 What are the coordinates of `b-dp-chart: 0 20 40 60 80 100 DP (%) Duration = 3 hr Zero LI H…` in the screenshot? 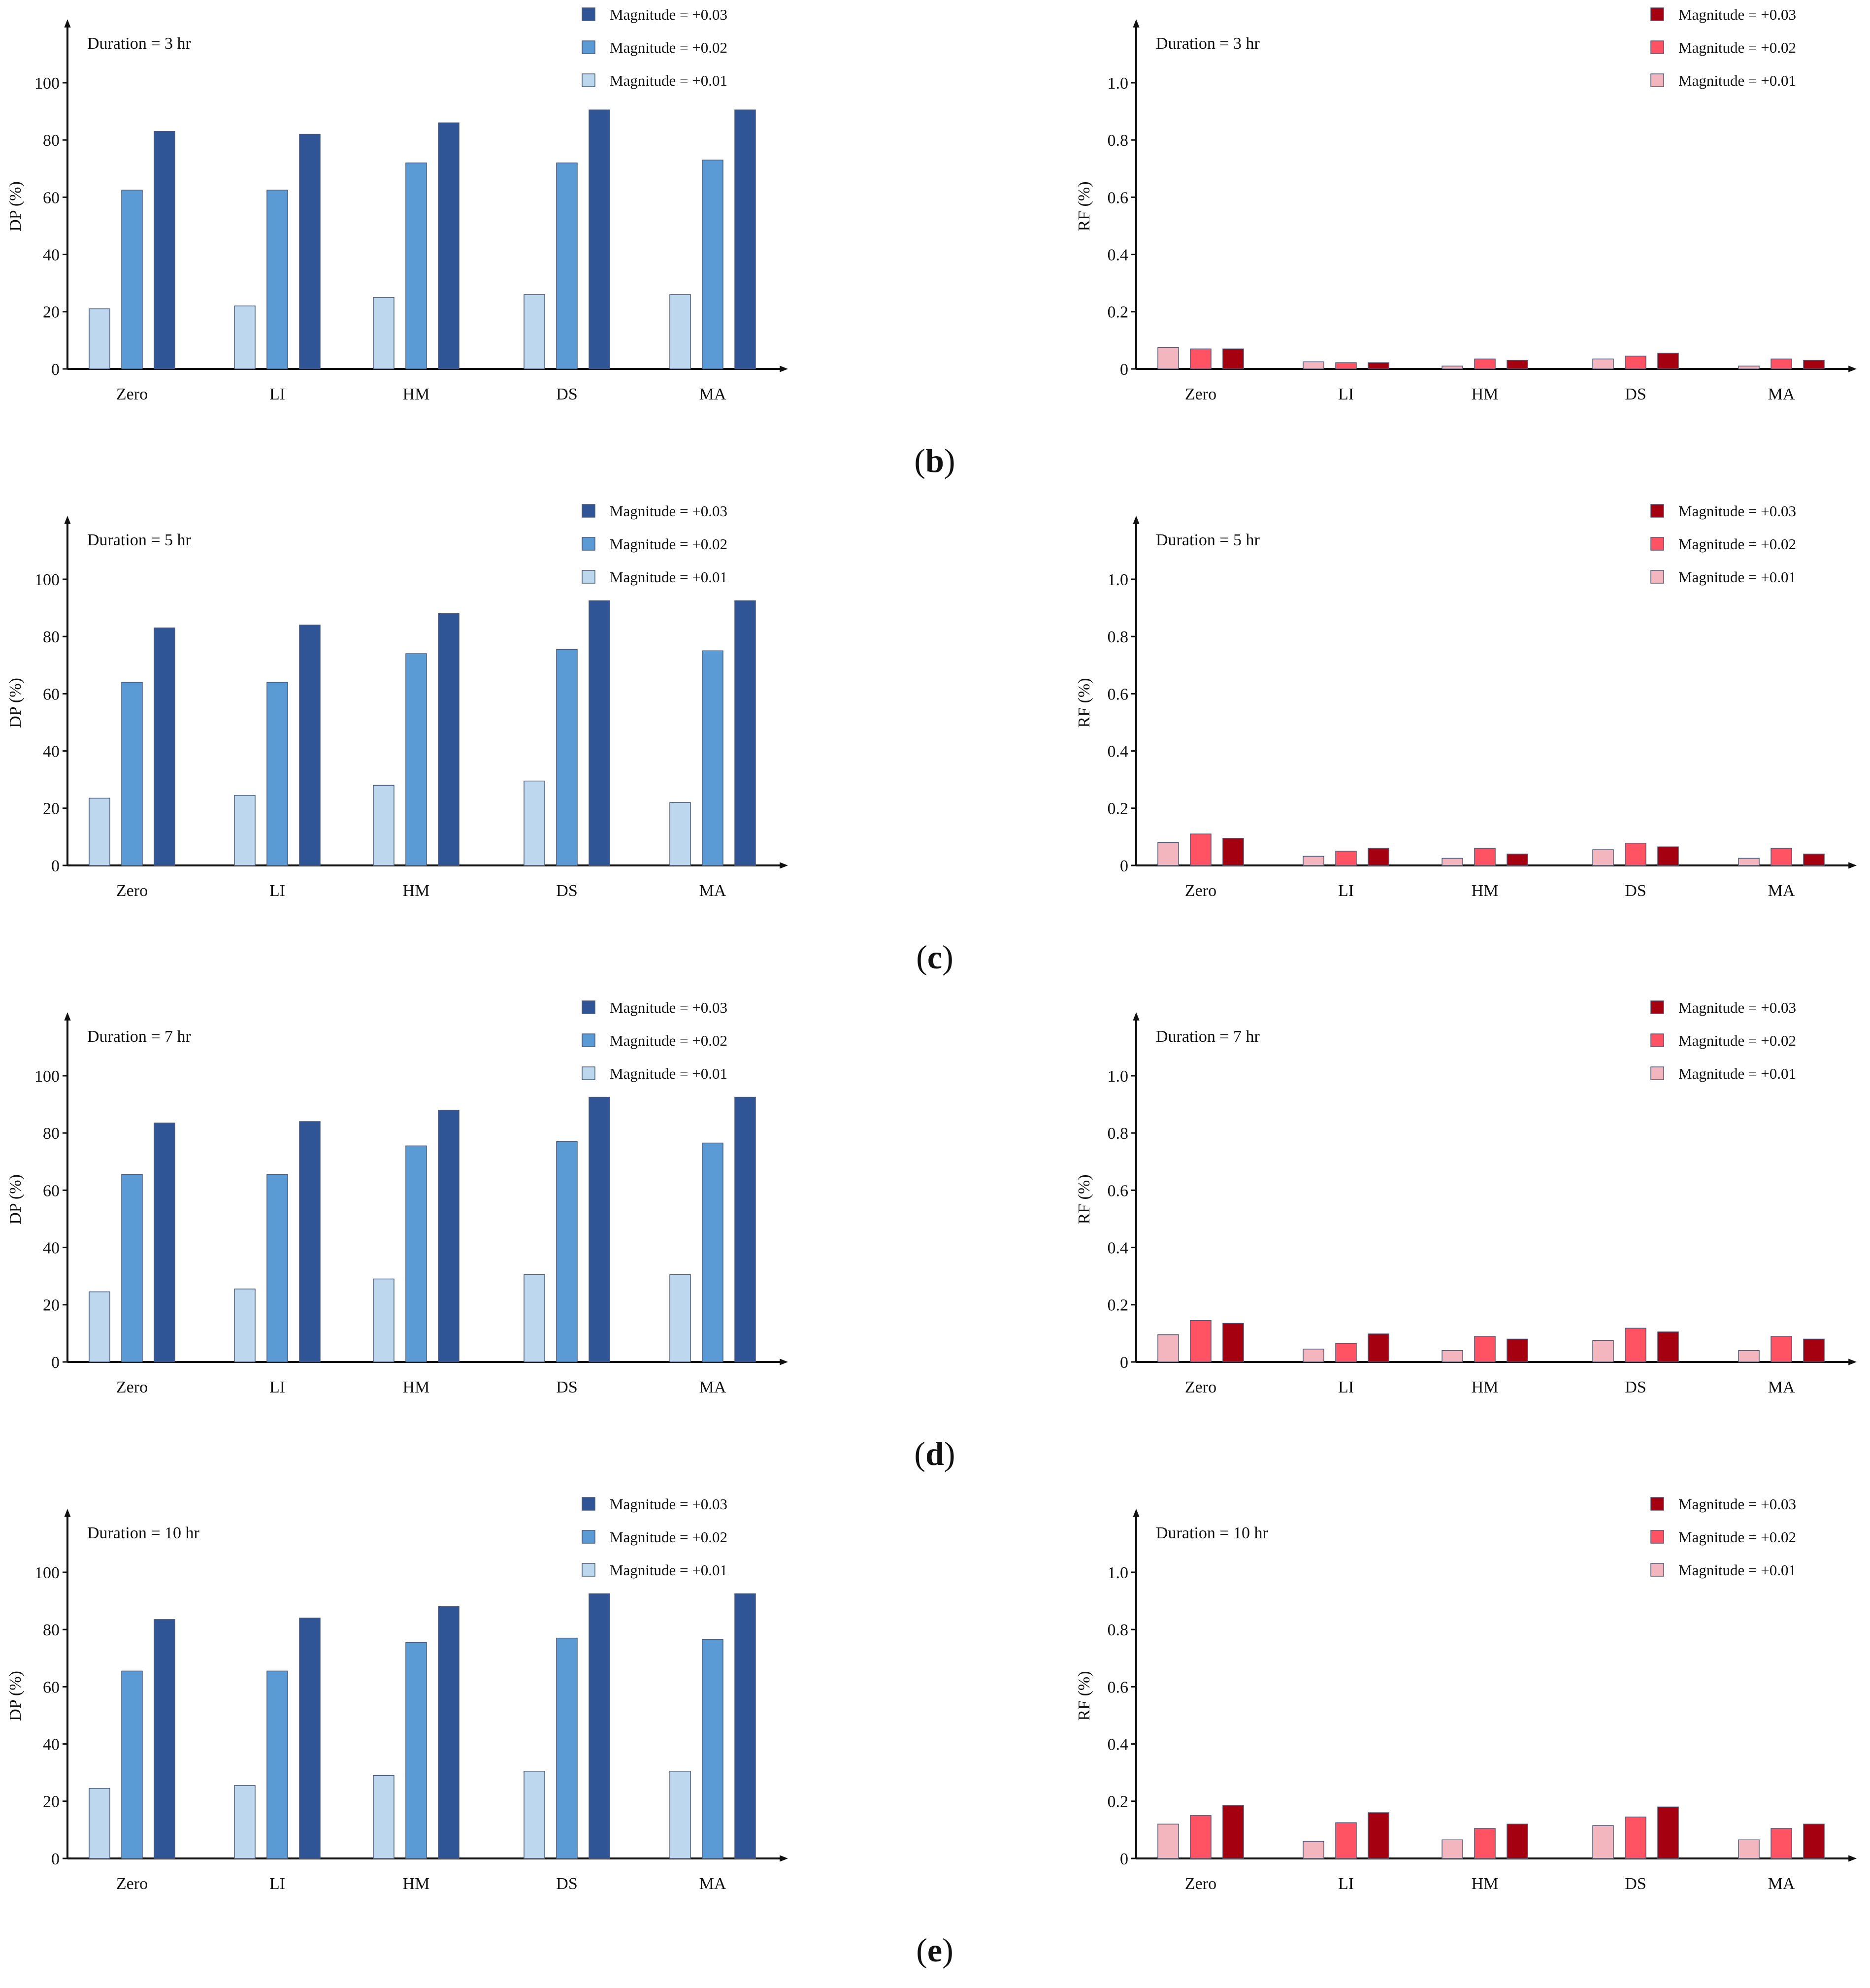 It's located at (397, 205).